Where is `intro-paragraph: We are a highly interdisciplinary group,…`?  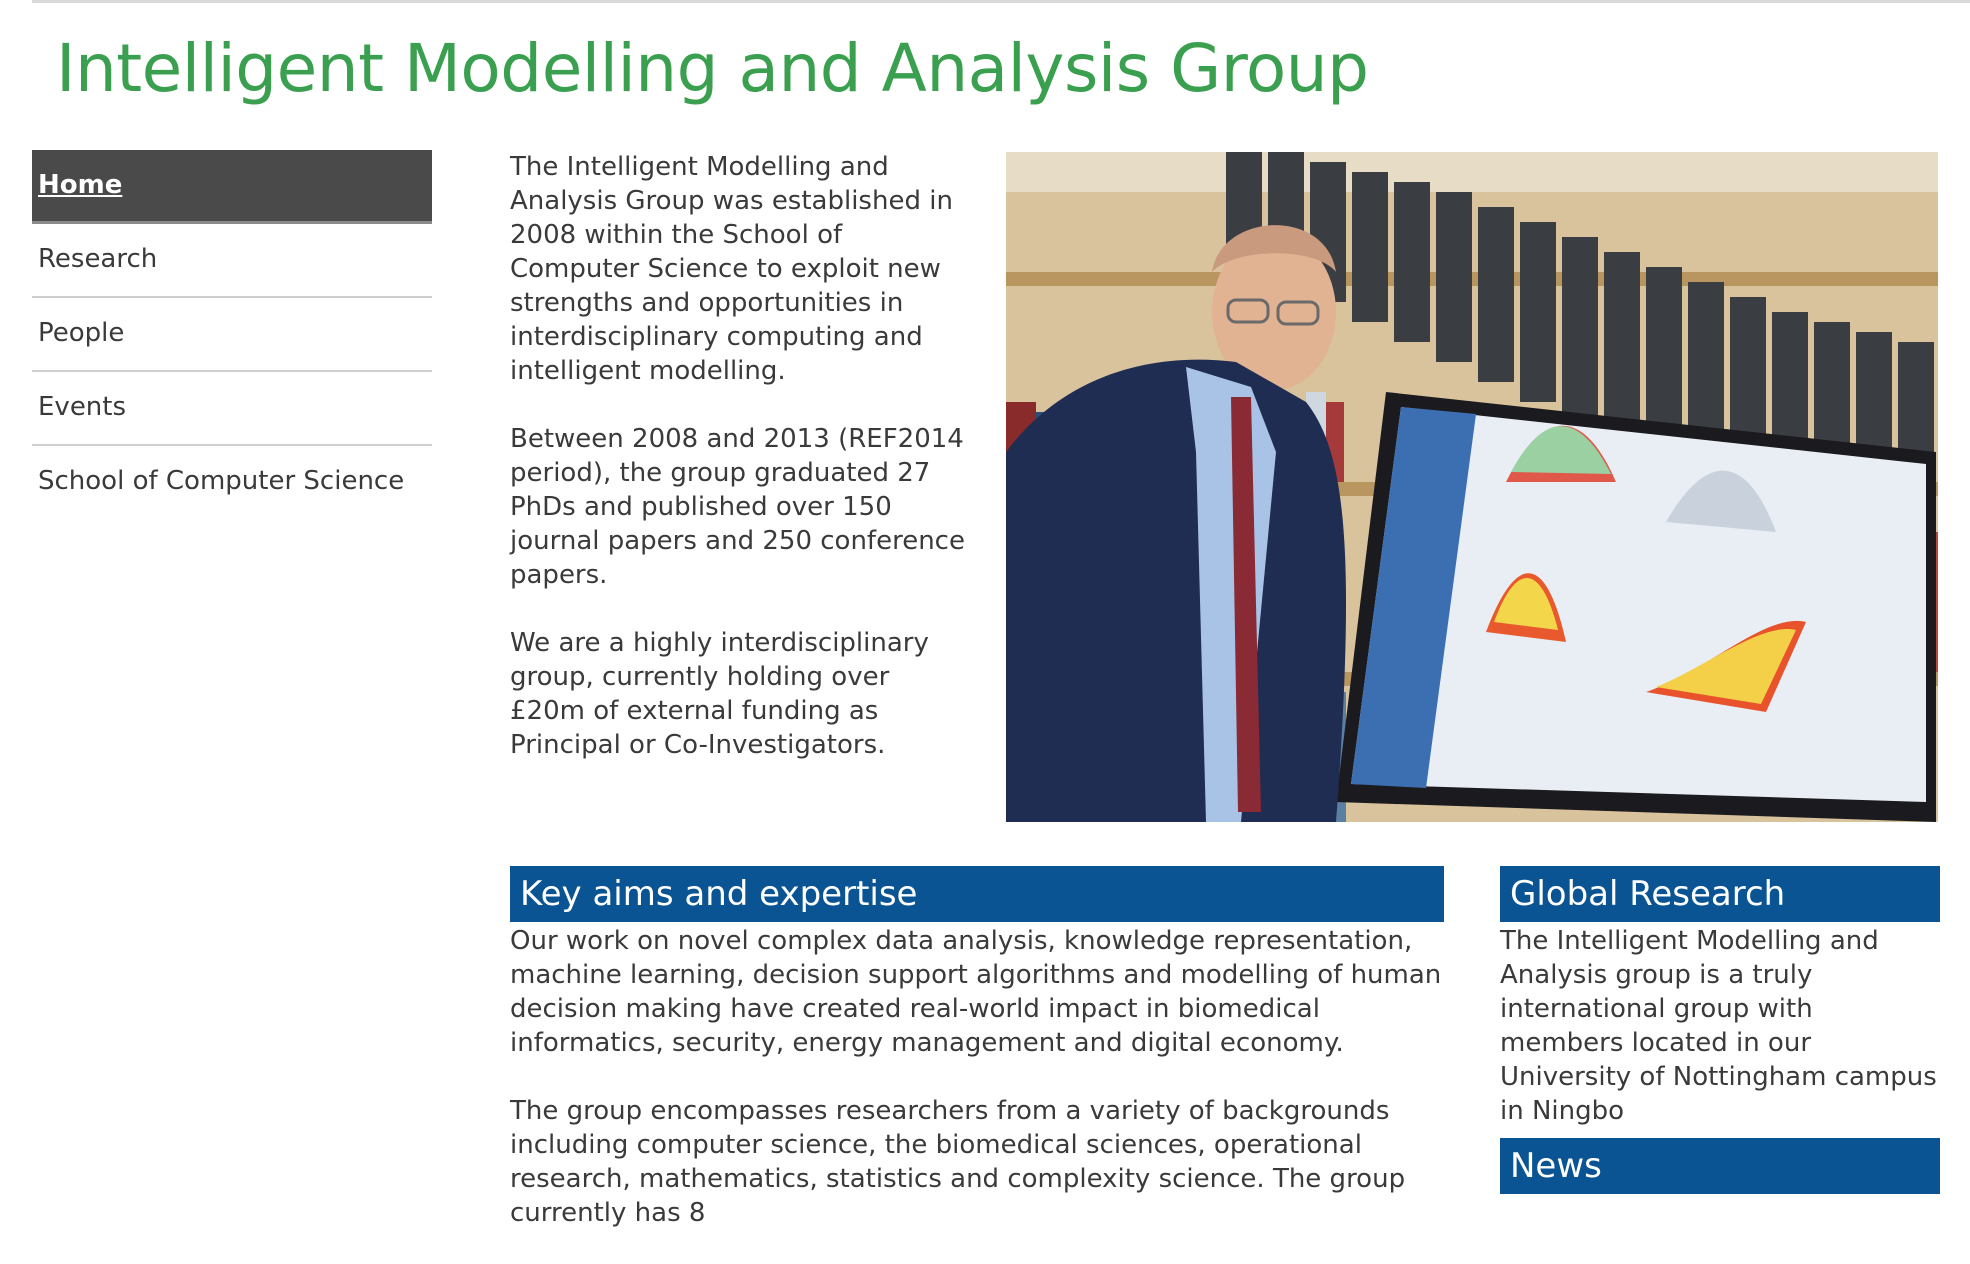
intro-paragraph: We are a highly interdisciplinary group,… is located at coordinates (719, 694).